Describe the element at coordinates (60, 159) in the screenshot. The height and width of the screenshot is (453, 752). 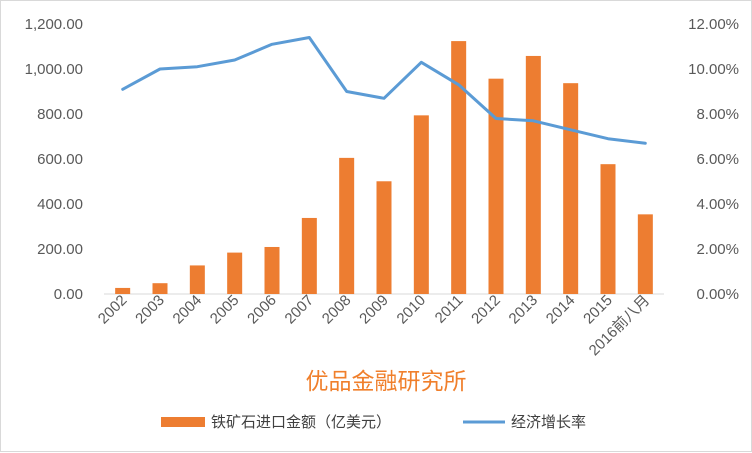
I see `left-tick-label: 600.00` at that location.